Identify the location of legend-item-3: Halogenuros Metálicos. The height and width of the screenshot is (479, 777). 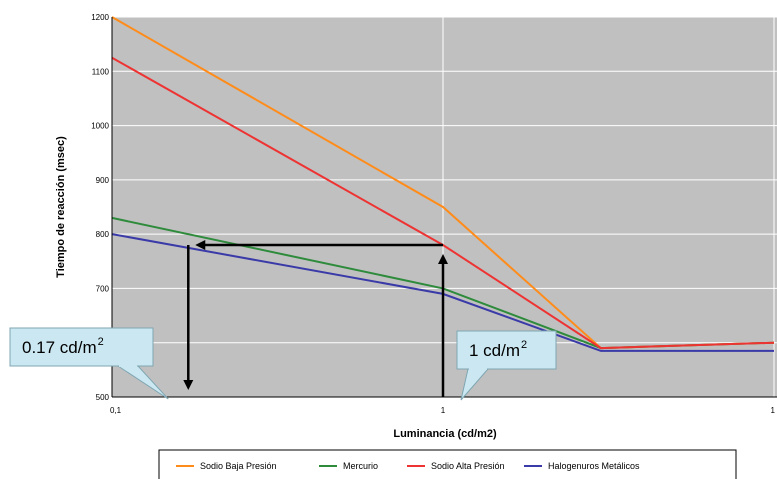
(582, 466).